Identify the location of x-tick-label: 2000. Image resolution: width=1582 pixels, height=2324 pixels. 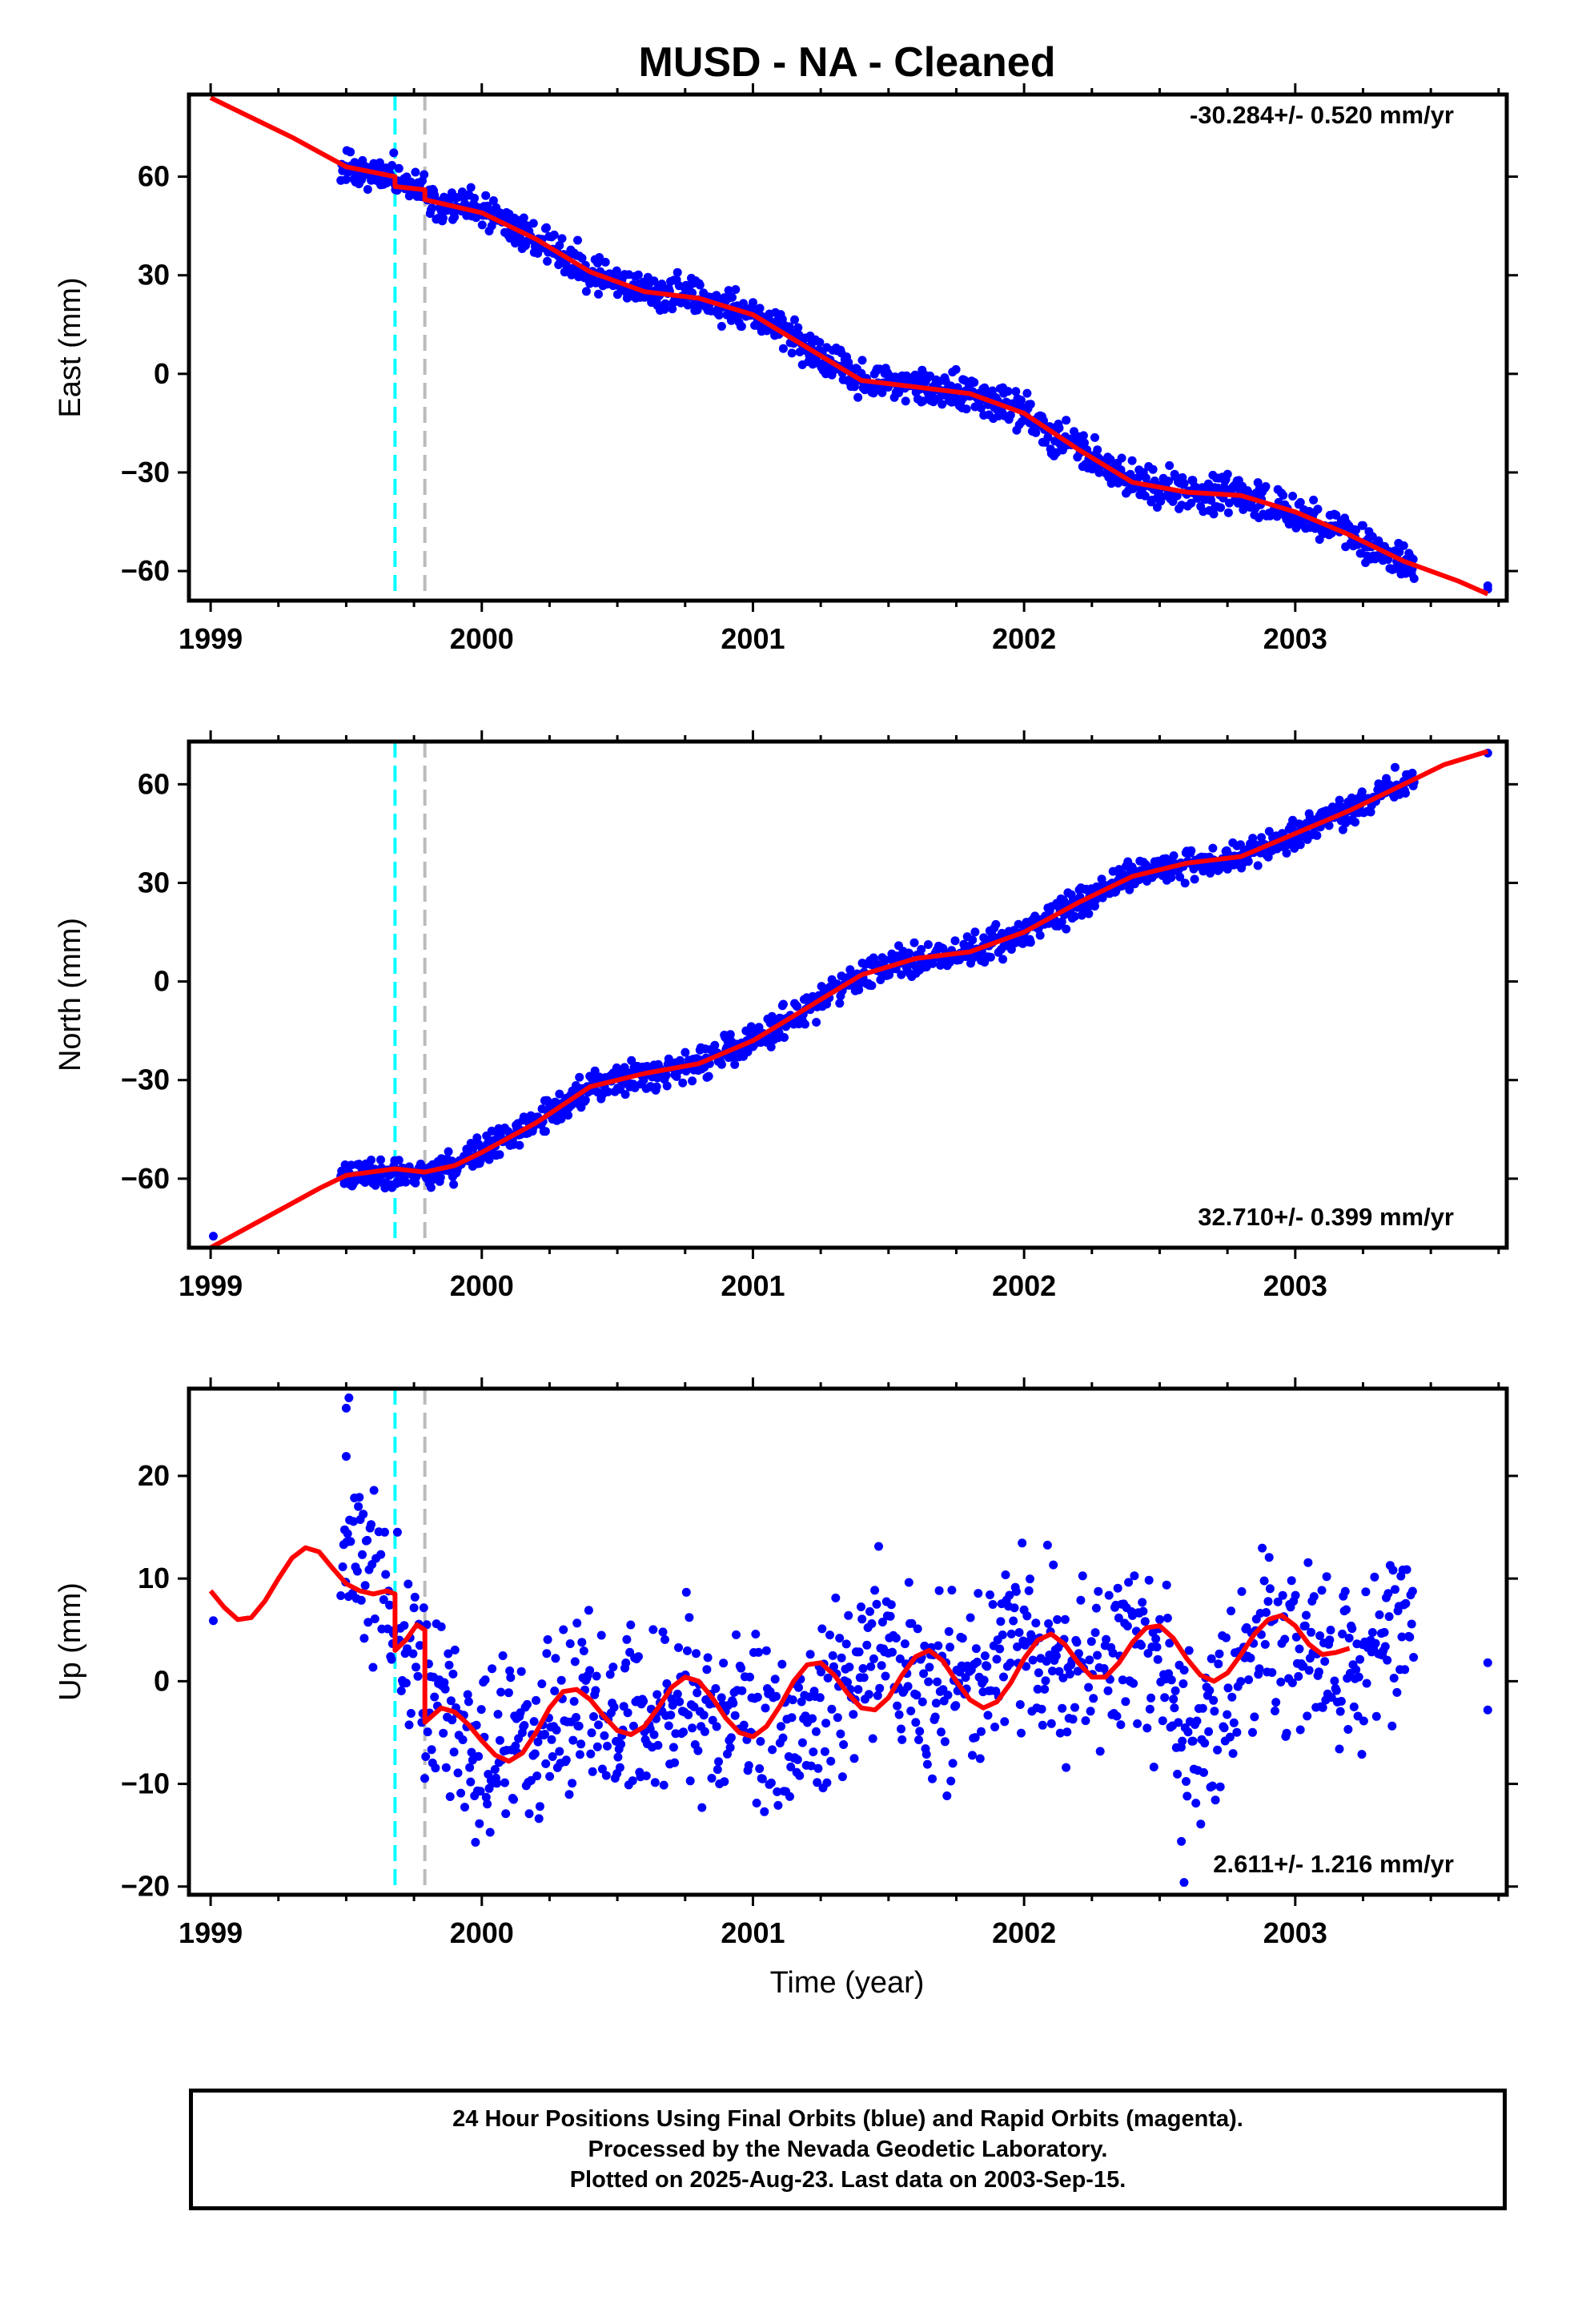
(482, 638).